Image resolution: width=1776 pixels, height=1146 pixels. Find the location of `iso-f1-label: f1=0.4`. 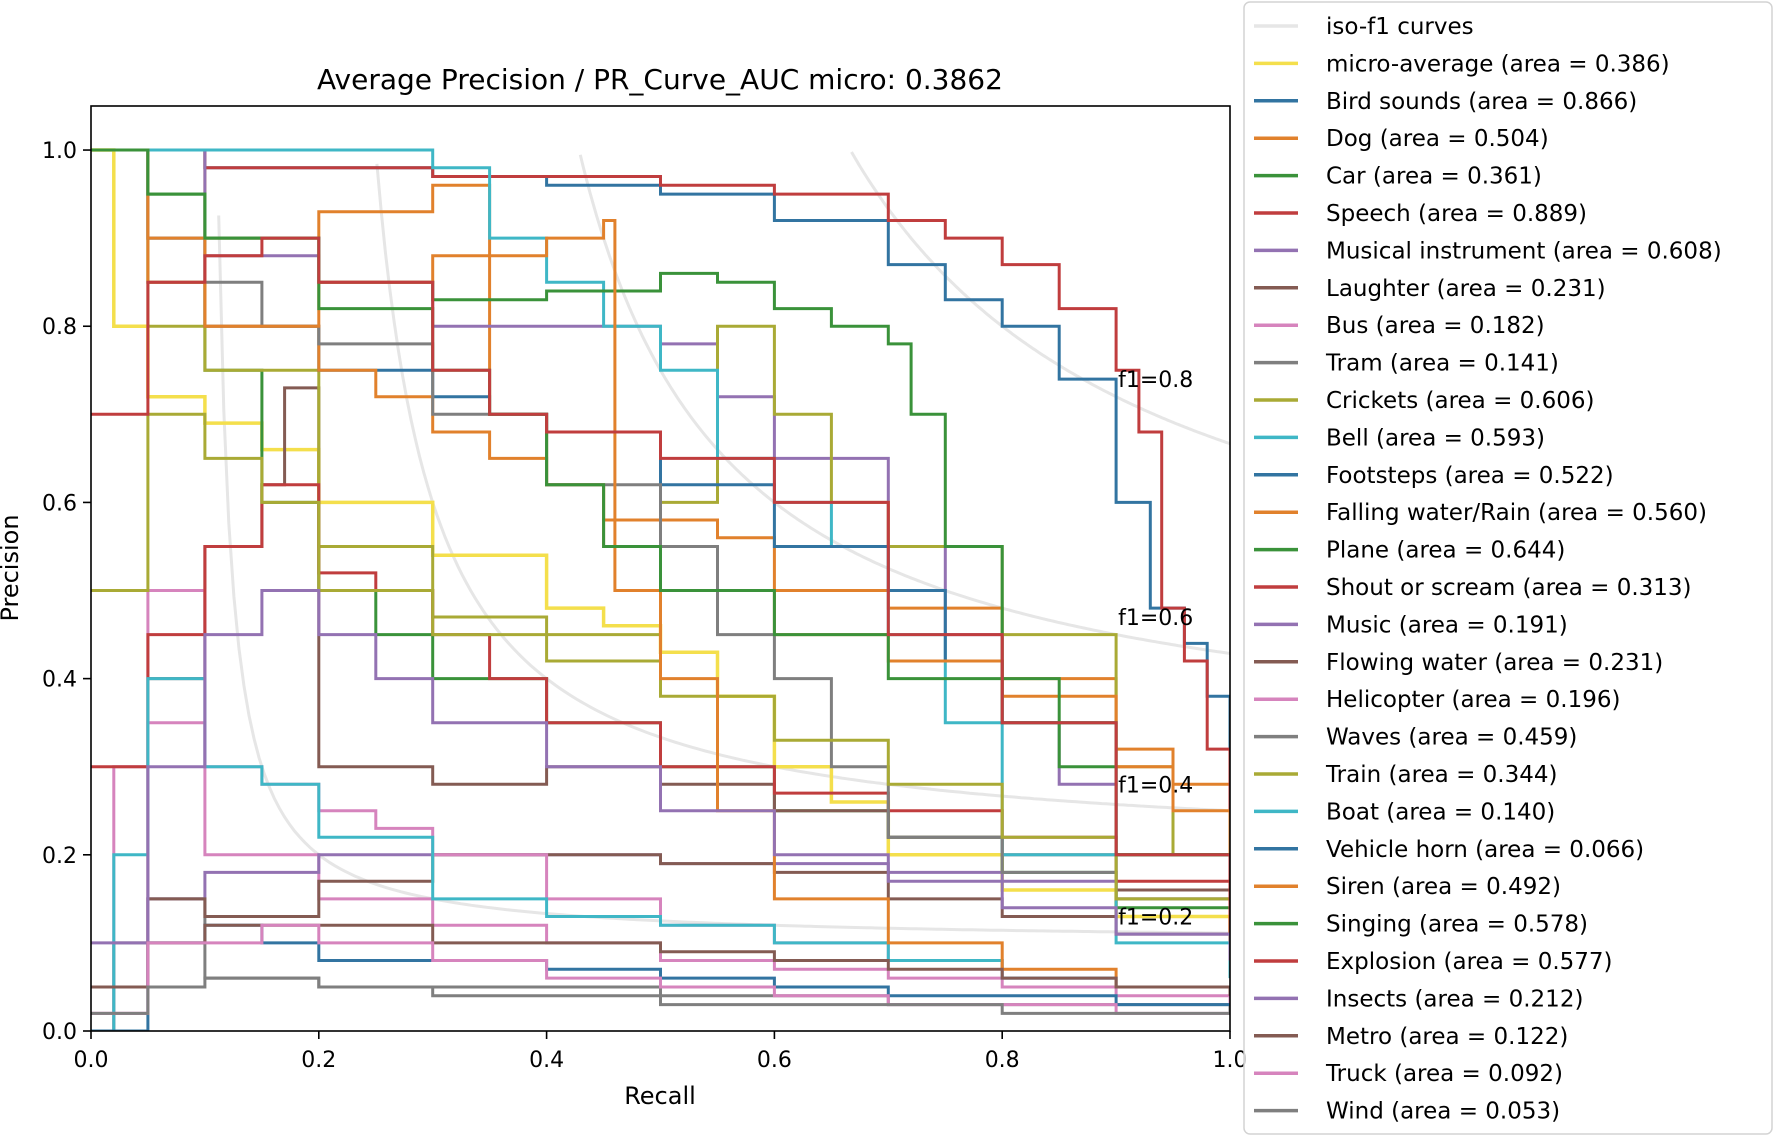

iso-f1-label: f1=0.4 is located at coordinates (1155, 785).